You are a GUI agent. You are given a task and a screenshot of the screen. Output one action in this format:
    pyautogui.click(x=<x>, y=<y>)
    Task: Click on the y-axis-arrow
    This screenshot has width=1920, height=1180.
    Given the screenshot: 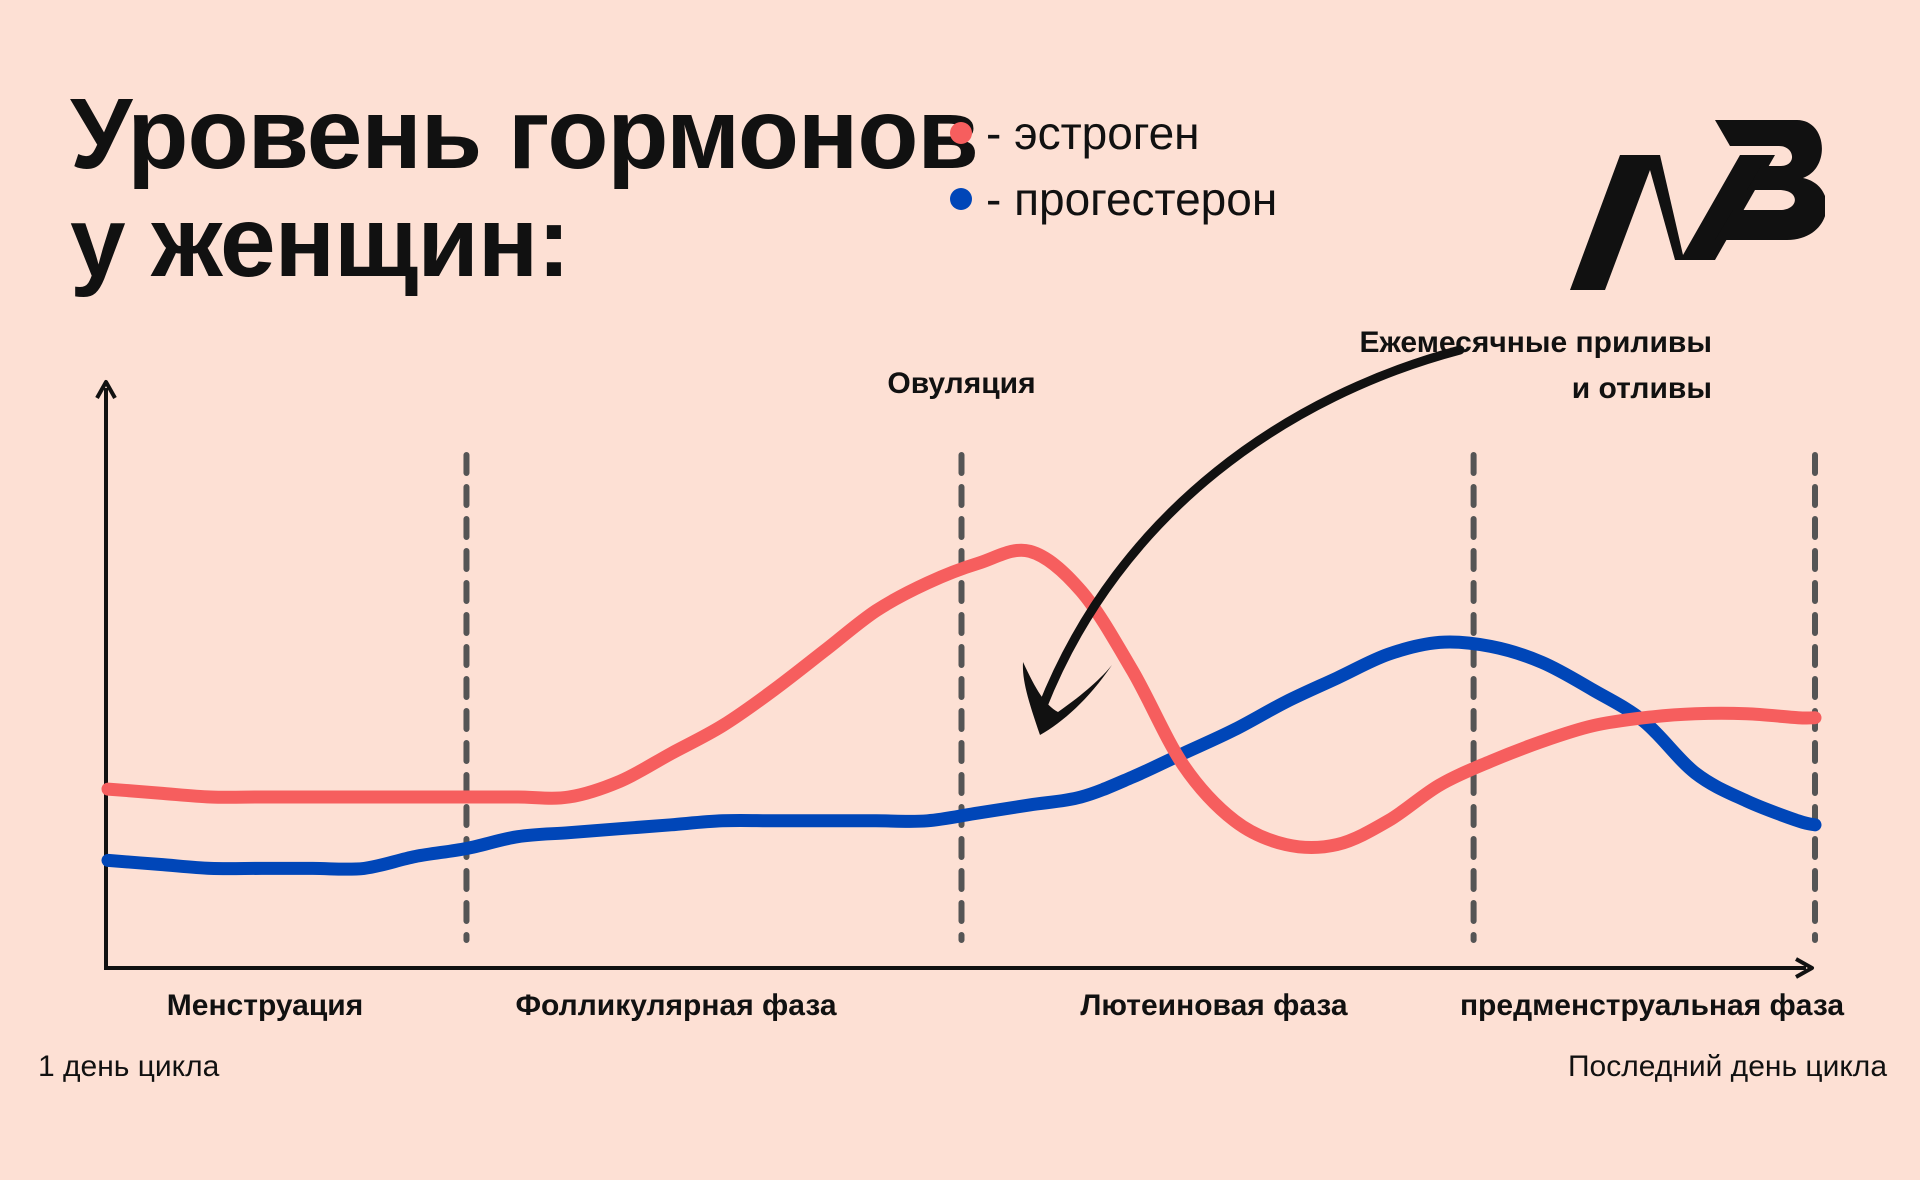 What is the action you would take?
    pyautogui.click(x=106, y=389)
    